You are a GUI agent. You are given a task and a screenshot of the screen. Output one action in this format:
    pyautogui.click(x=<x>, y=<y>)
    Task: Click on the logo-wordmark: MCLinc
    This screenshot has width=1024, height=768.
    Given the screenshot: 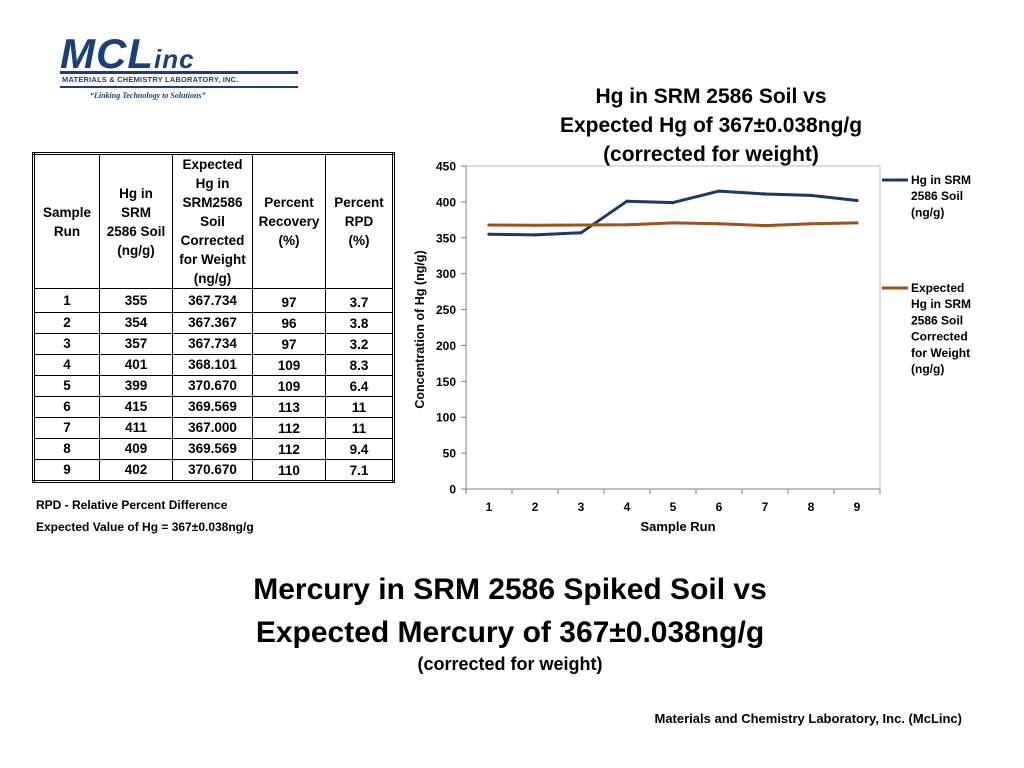 What is the action you would take?
    pyautogui.click(x=127, y=53)
    